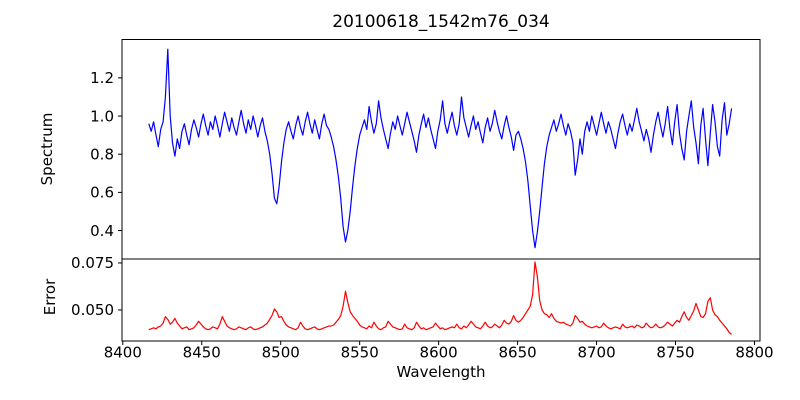 This screenshot has height=400, width=800. I want to click on x-tick-label: 8400, so click(123, 352).